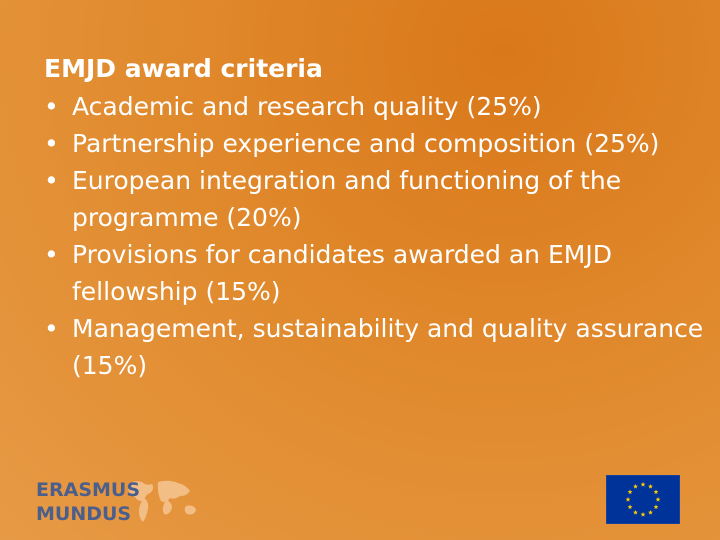  Describe the element at coordinates (307, 106) in the screenshot. I see `criteria-text: Academic and research quality (25%)` at that location.